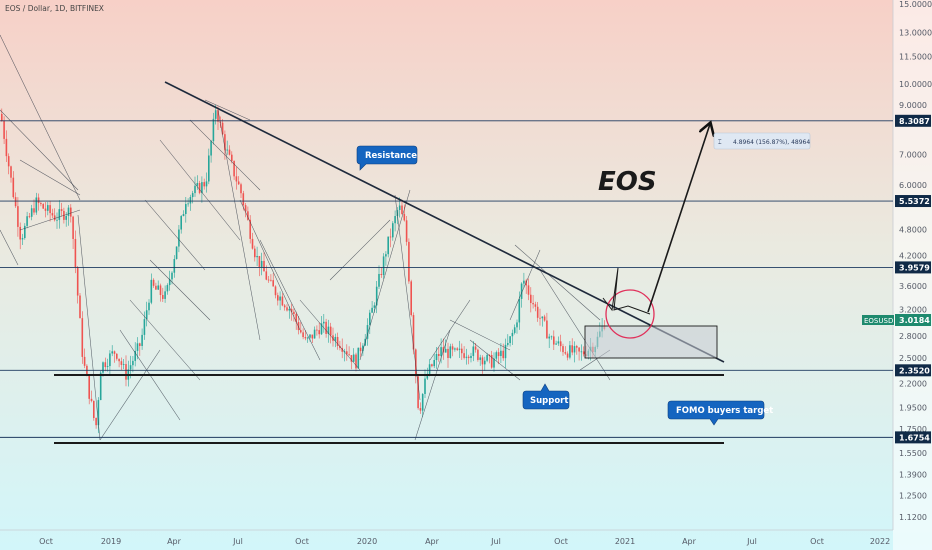 The width and height of the screenshot is (932, 550). Describe the element at coordinates (46, 541) in the screenshot. I see `x-tick-label: Oct` at that location.